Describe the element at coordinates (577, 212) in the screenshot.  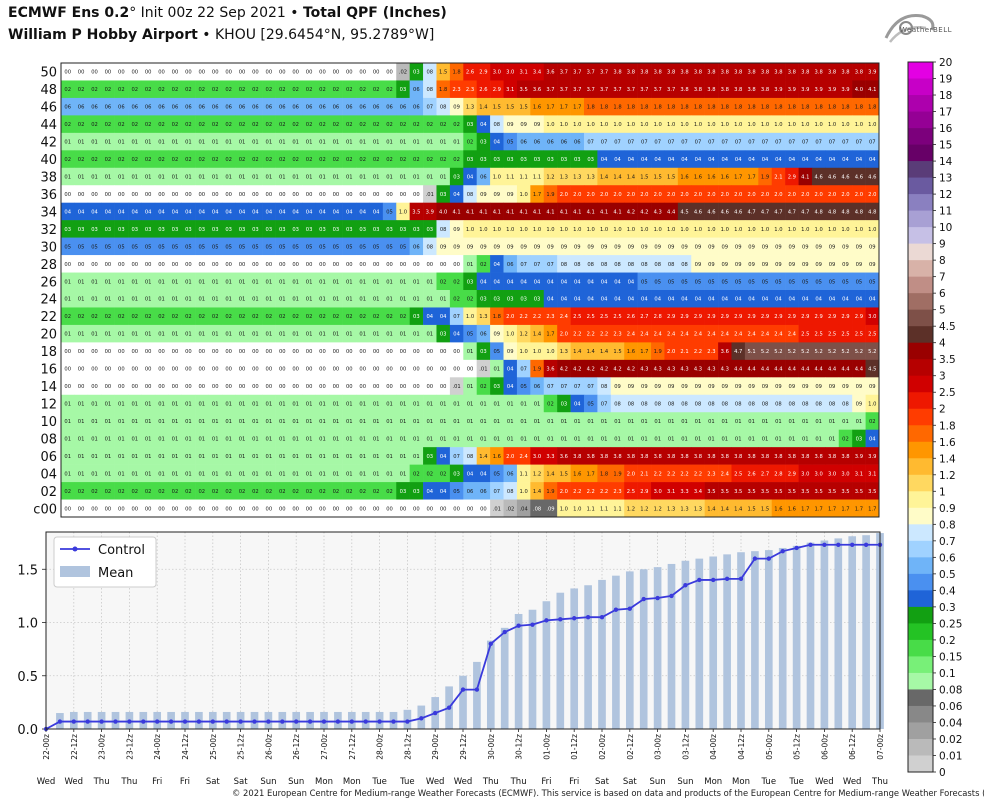
I see `heatmap-cell-value: 4.1` at that location.